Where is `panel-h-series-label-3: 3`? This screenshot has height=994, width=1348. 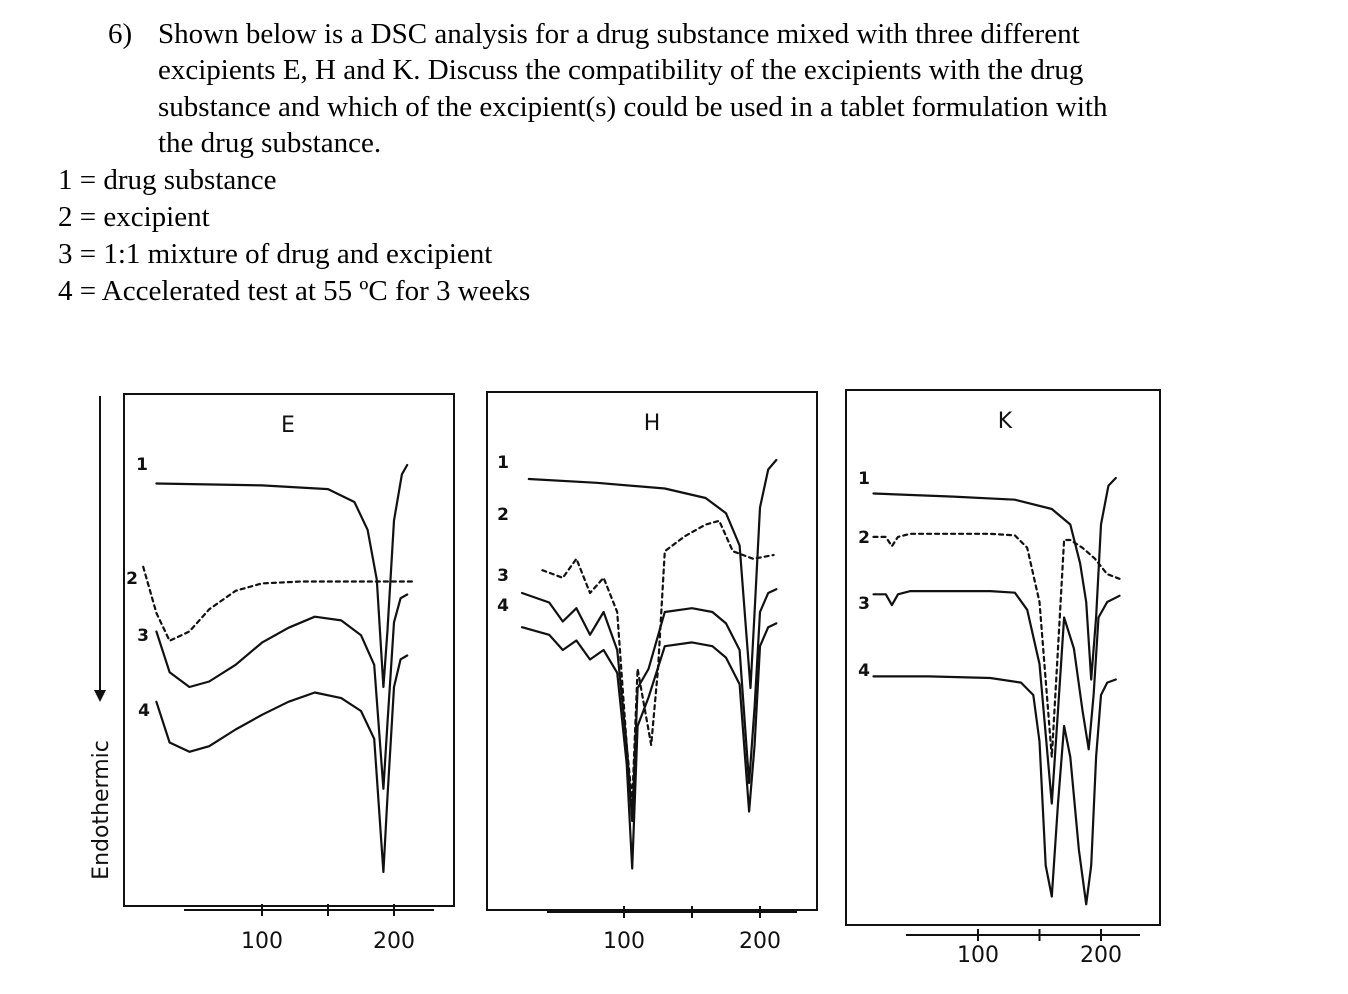
panel-h-series-label-3: 3 is located at coordinates (503, 576).